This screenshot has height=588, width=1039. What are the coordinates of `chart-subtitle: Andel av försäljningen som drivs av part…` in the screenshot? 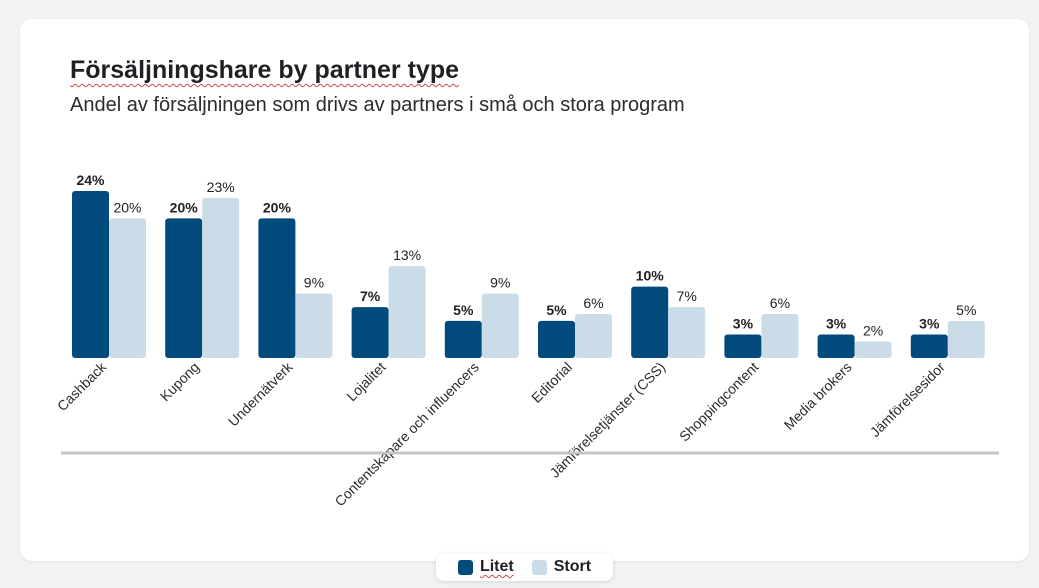 It's located at (377, 105).